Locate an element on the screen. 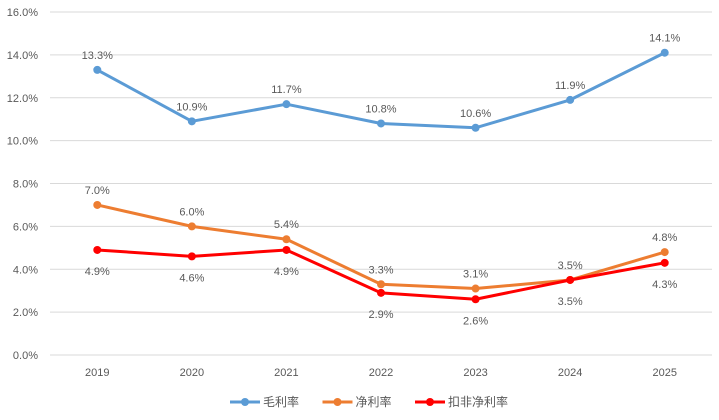 Image resolution: width=719 pixels, height=420 pixels. data-label: 6.0% is located at coordinates (191, 212).